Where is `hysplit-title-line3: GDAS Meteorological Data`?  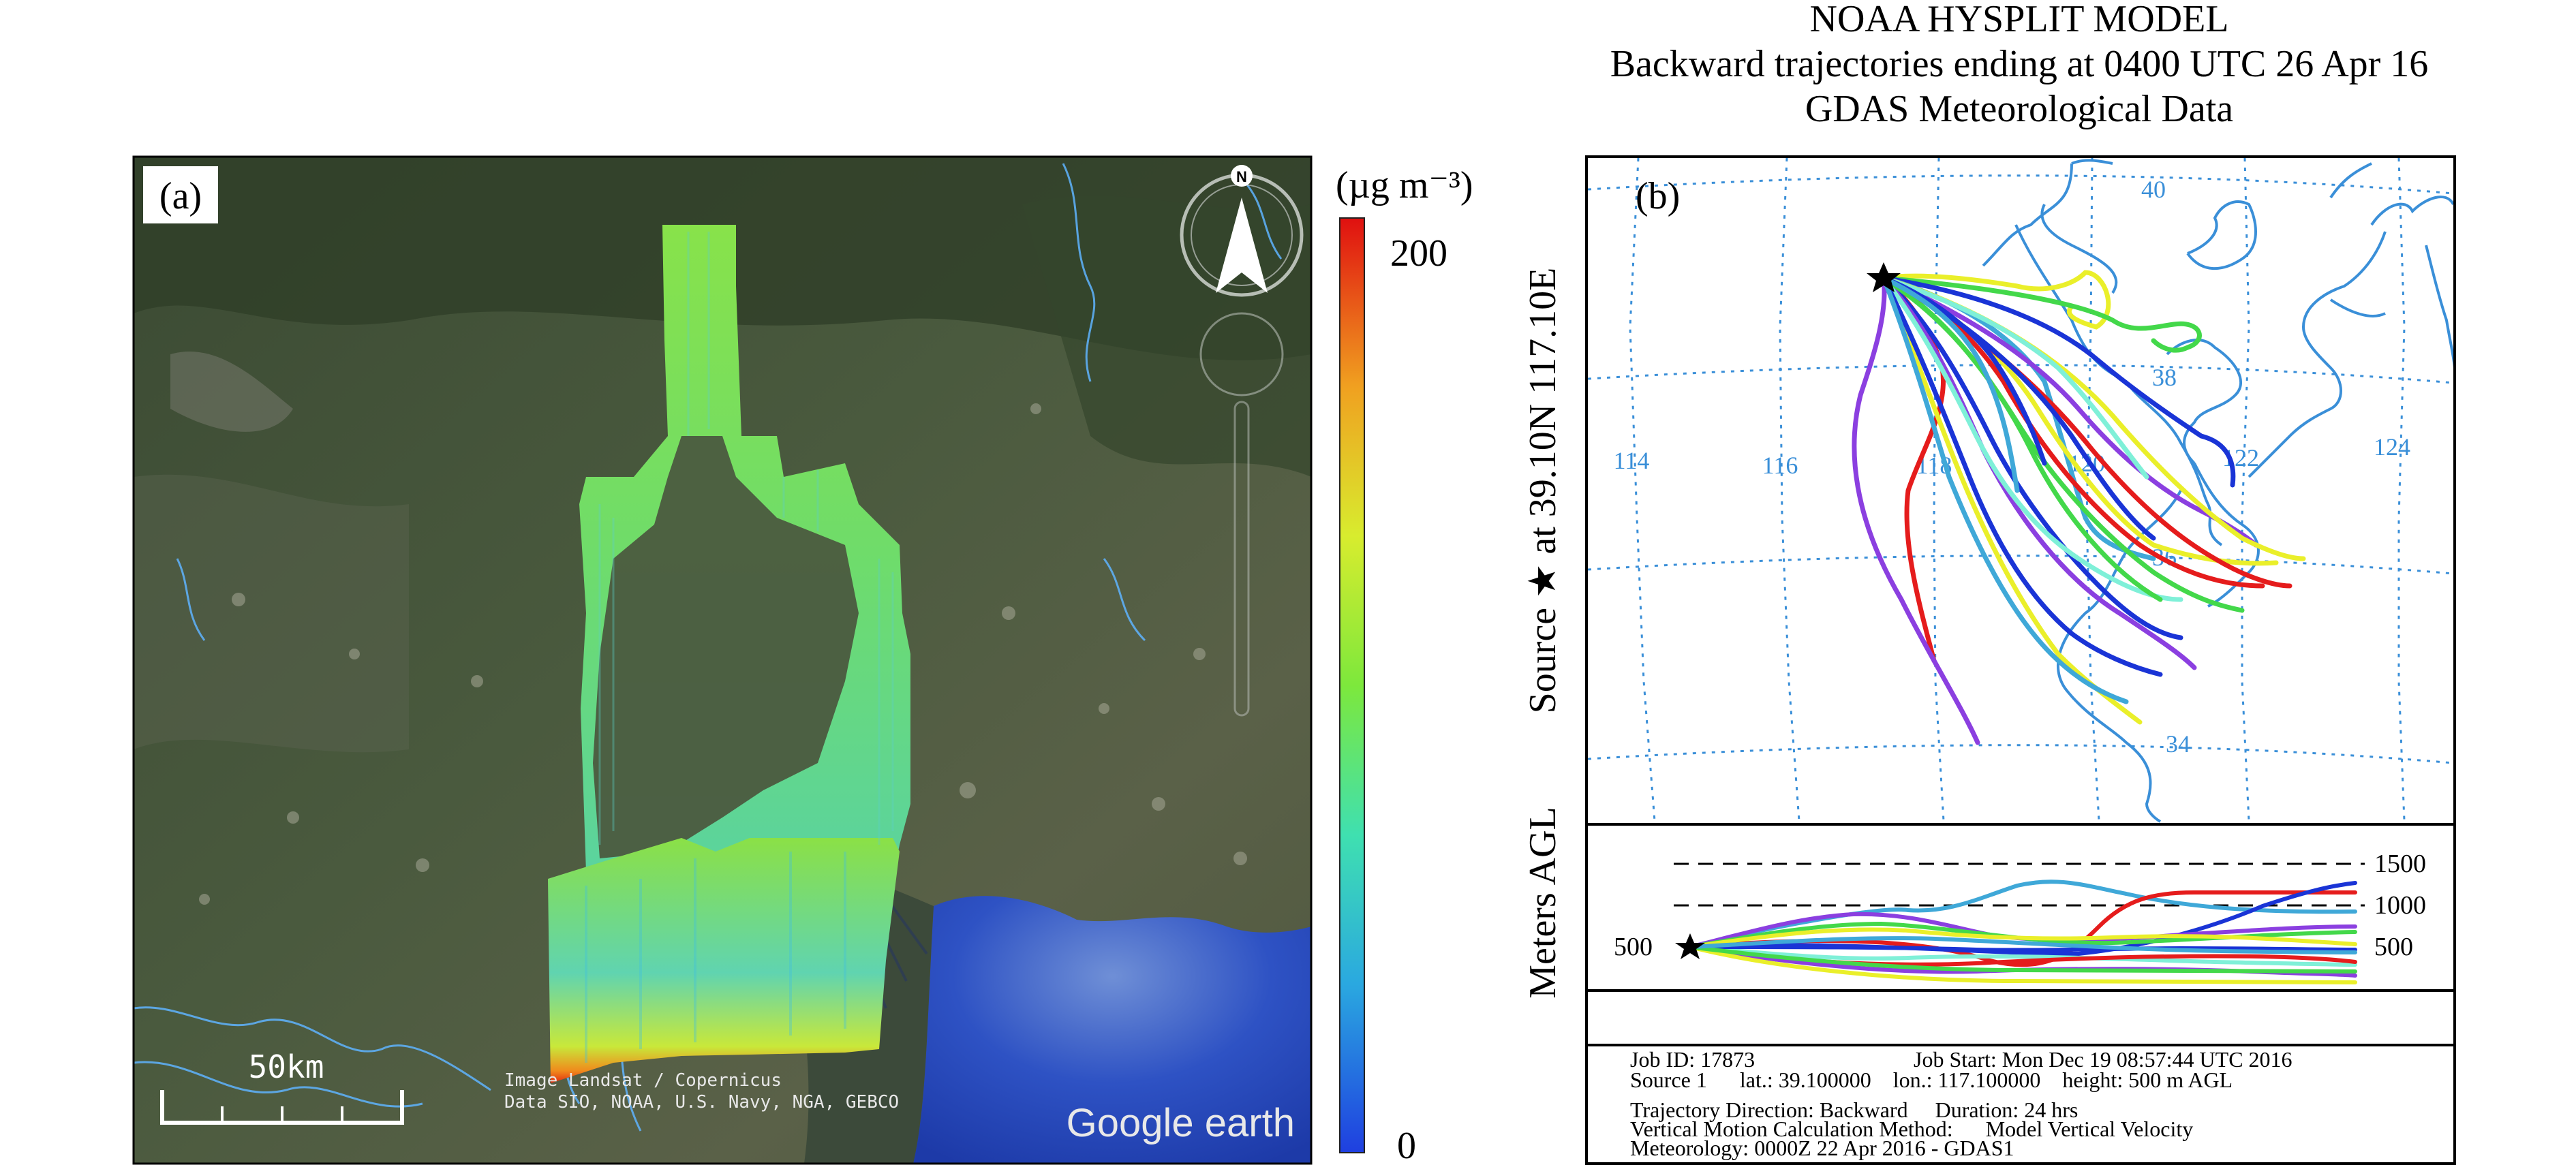
hysplit-title-line3: GDAS Meteorological Data is located at coordinates (2019, 109).